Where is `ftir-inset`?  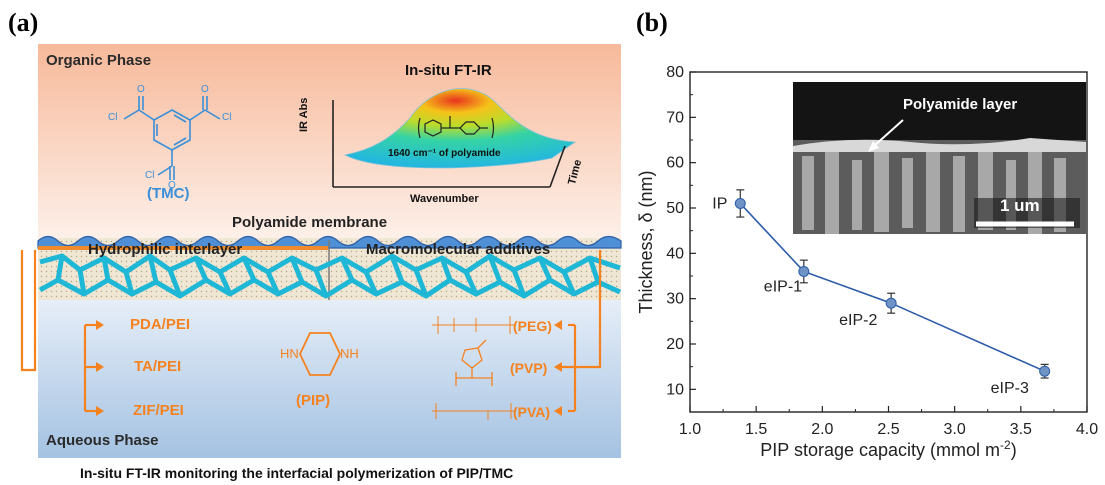
ftir-inset is located at coordinates (454, 138).